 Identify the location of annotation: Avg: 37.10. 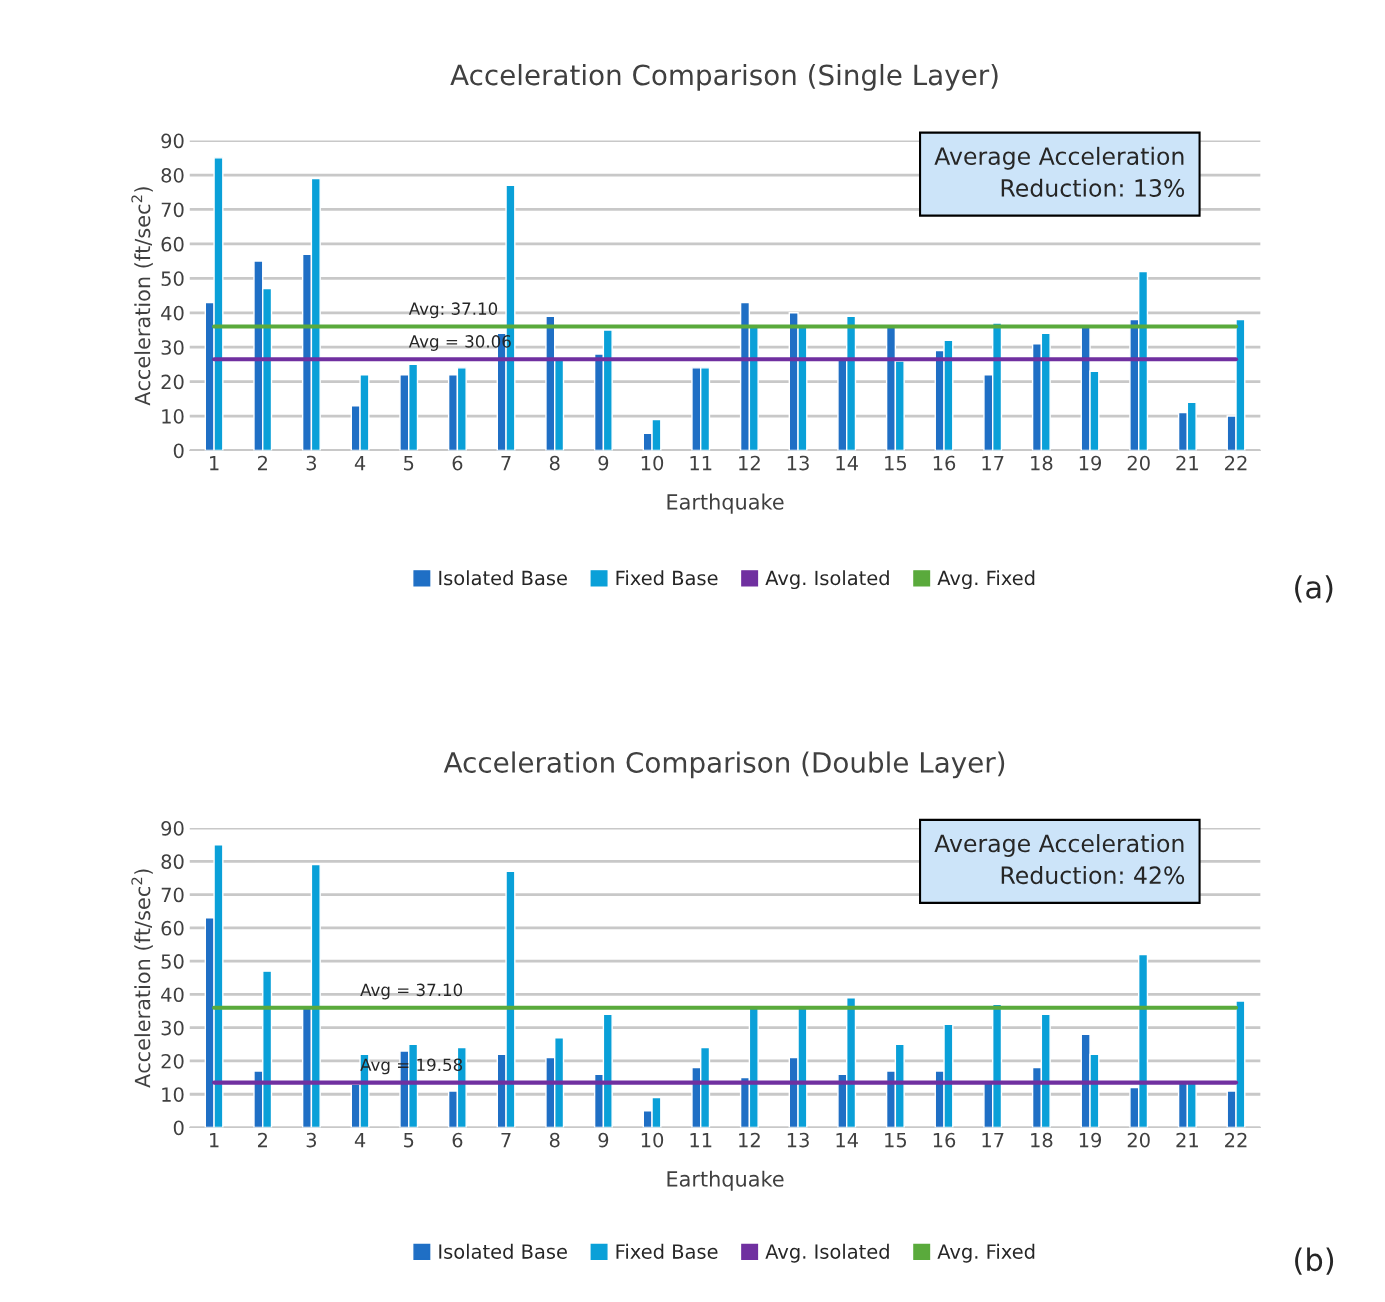
(453, 310).